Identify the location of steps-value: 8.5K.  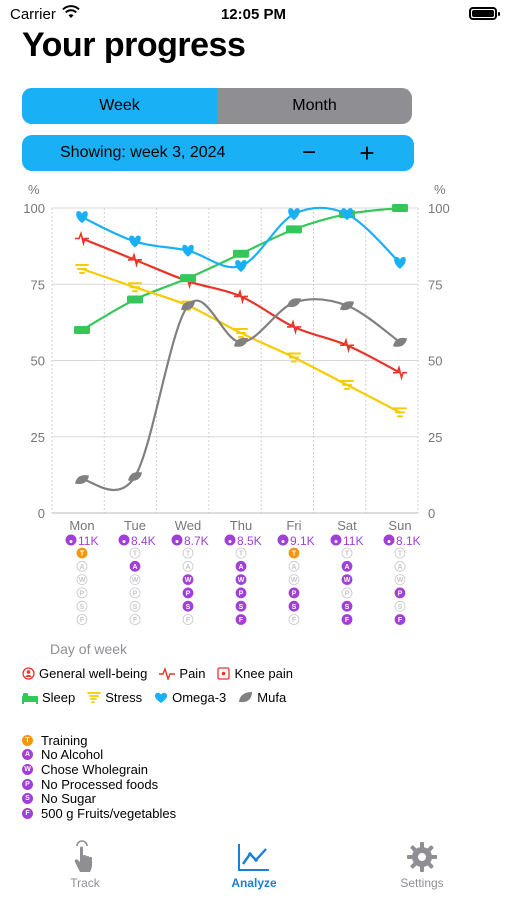
(249, 541).